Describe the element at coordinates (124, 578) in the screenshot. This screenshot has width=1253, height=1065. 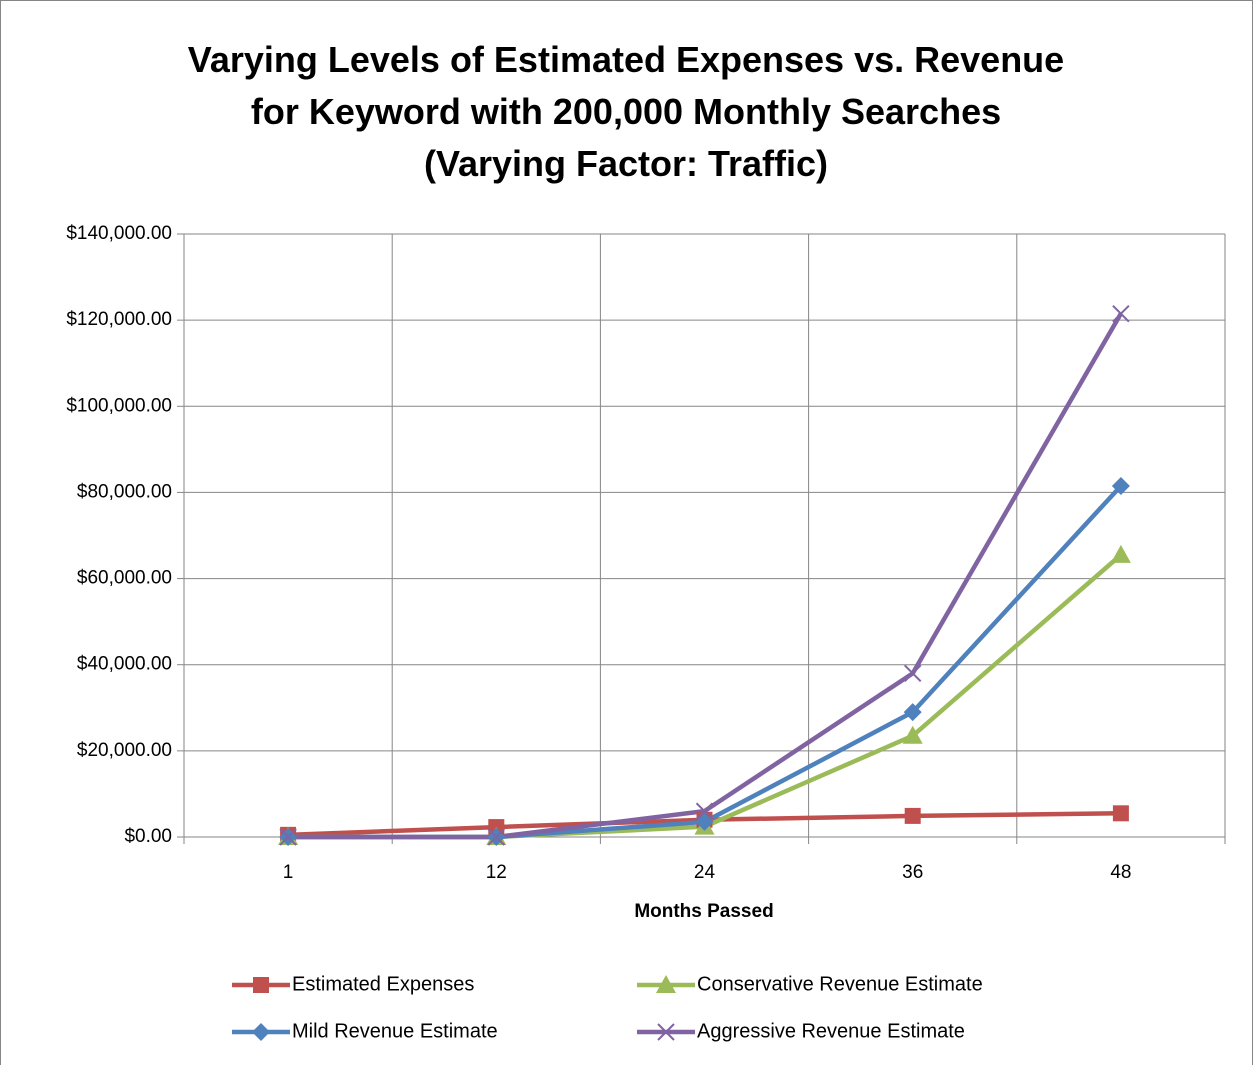
I see `y-tick-label: $60,000.00` at that location.